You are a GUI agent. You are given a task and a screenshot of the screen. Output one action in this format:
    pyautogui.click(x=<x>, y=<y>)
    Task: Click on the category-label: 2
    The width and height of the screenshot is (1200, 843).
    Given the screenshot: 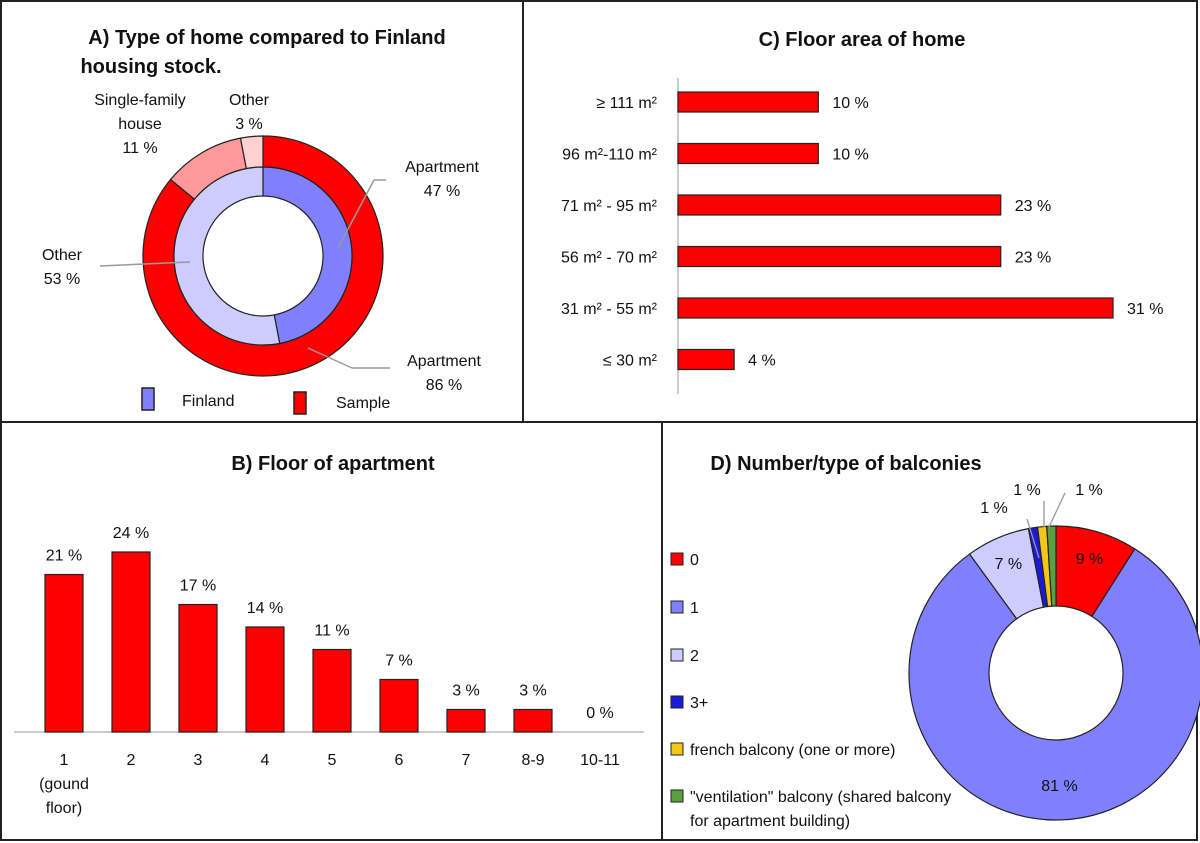 What is the action you would take?
    pyautogui.click(x=131, y=760)
    